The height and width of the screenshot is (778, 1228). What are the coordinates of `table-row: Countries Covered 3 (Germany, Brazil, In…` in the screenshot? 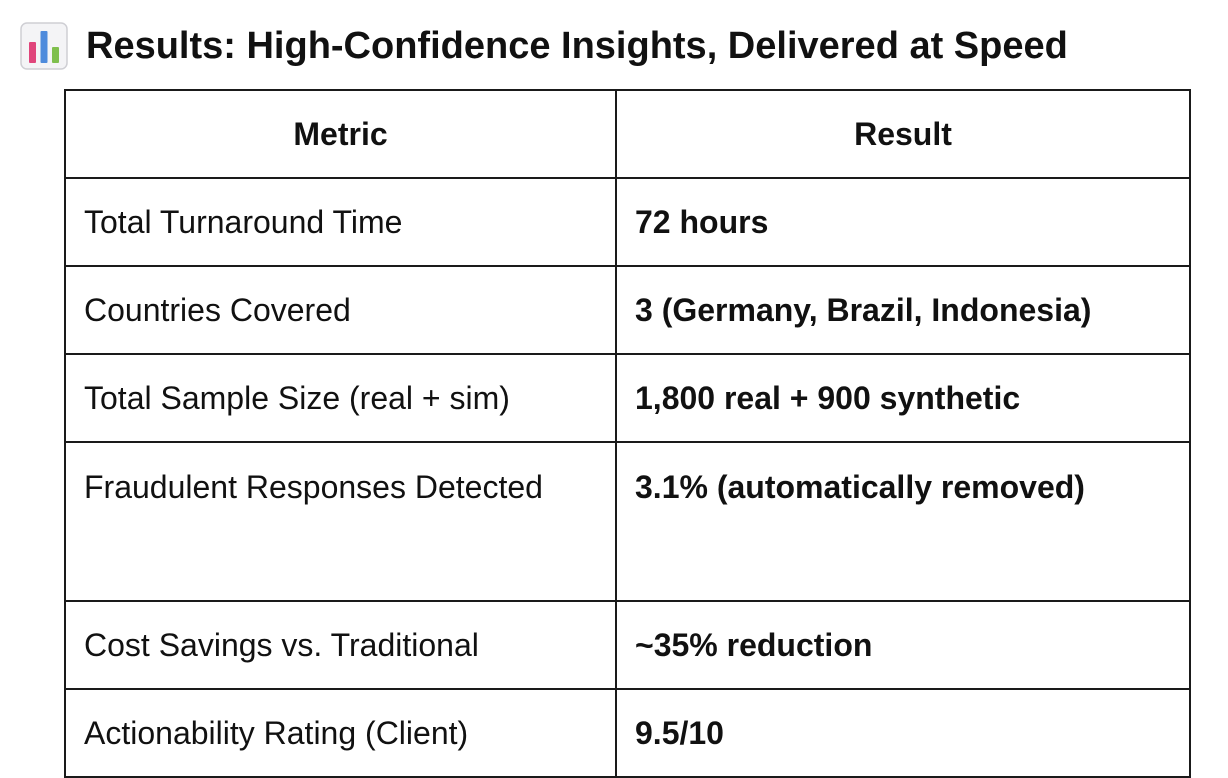 It's located at (627, 310).